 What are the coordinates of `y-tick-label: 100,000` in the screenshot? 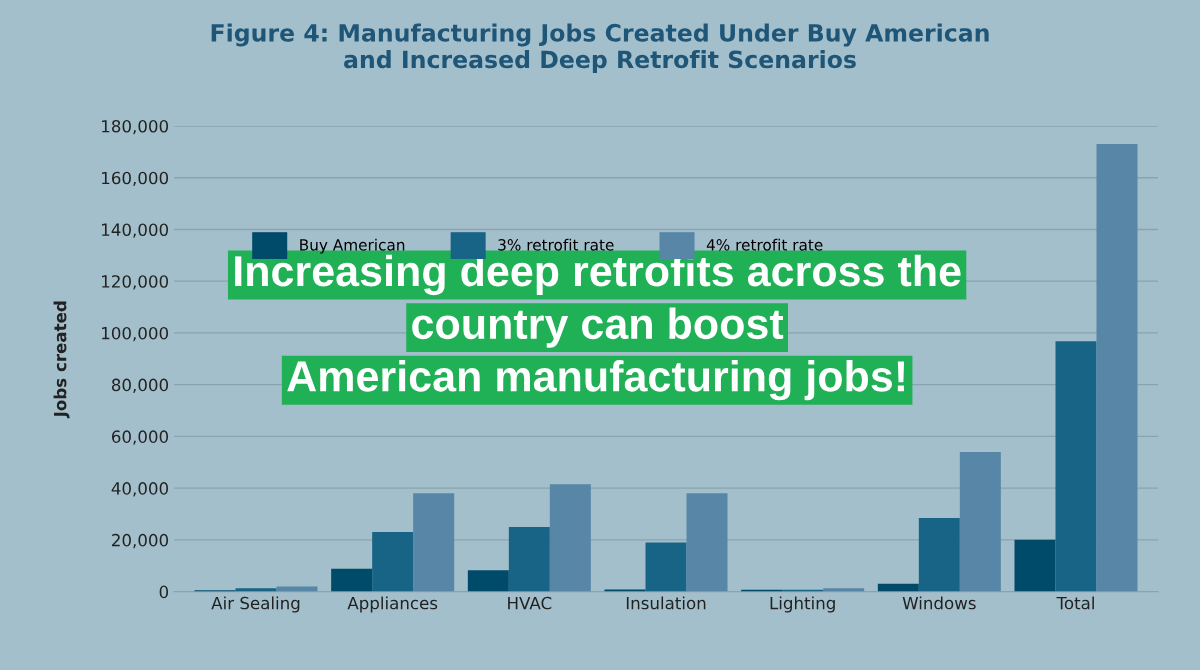 It's located at (135, 334).